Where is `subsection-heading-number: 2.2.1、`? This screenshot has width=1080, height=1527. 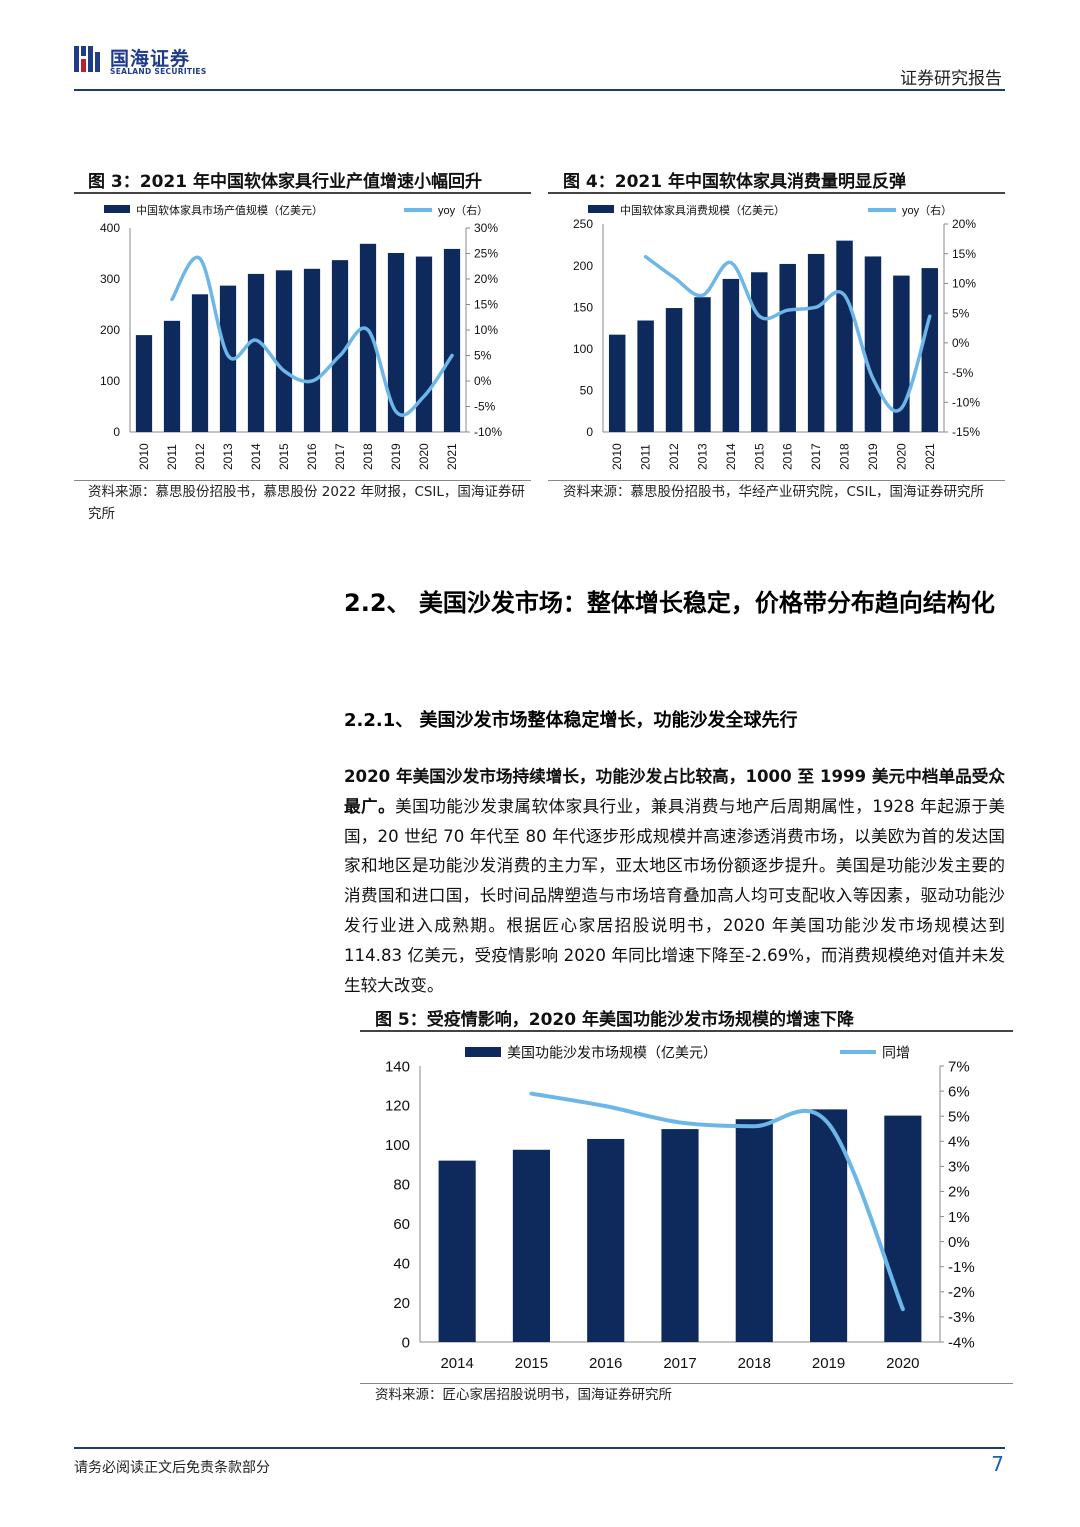 subsection-heading-number: 2.2.1、 is located at coordinates (379, 720).